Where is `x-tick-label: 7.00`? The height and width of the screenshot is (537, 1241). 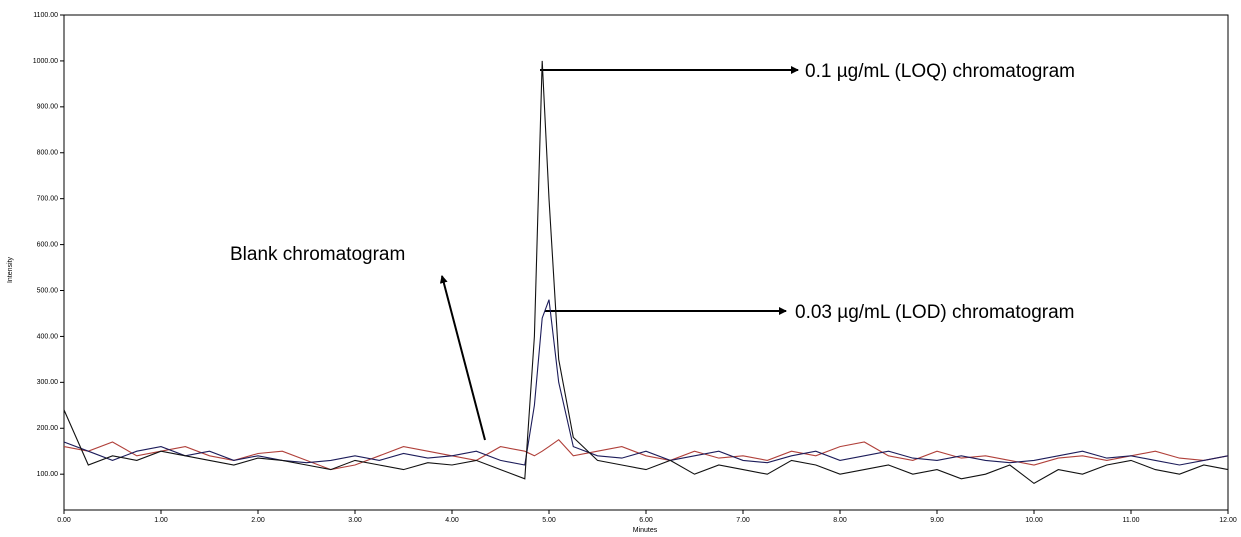
x-tick-label: 7.00 is located at coordinates (743, 520).